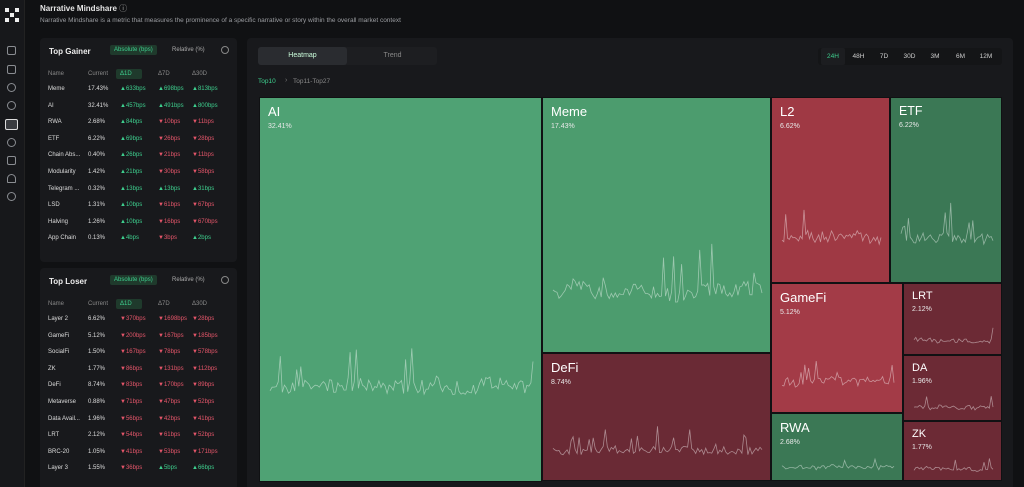  Describe the element at coordinates (919, 434) in the screenshot. I see `tile-name: ZK` at that location.